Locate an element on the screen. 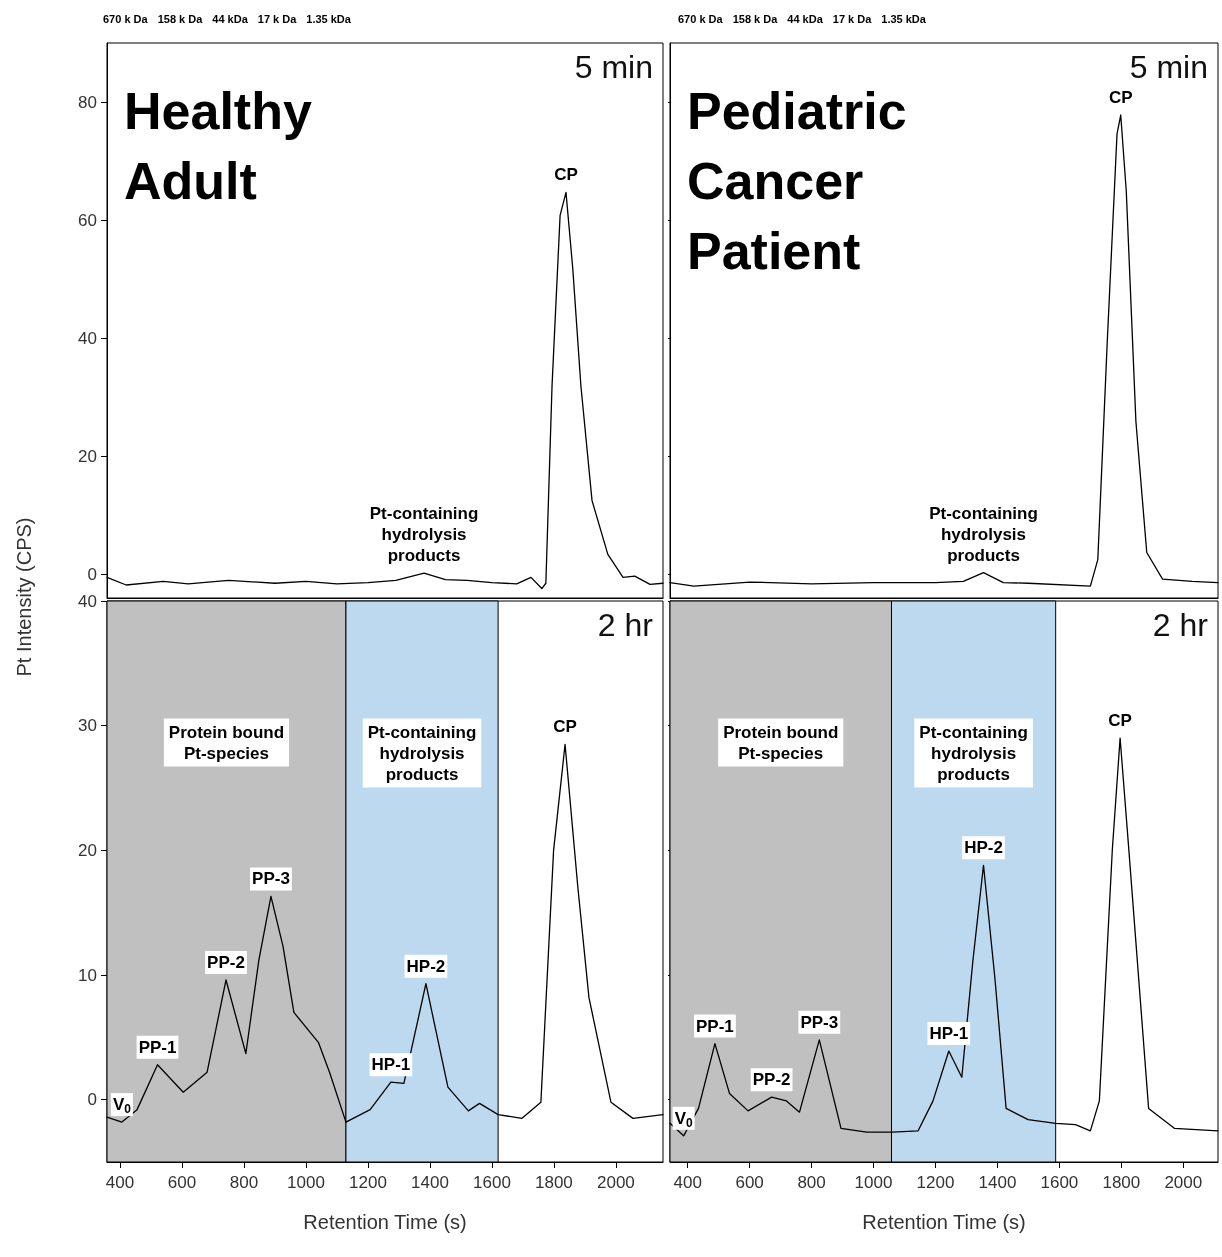  y-axis-title: Pt Intensity (CPS) is located at coordinates (24, 597).